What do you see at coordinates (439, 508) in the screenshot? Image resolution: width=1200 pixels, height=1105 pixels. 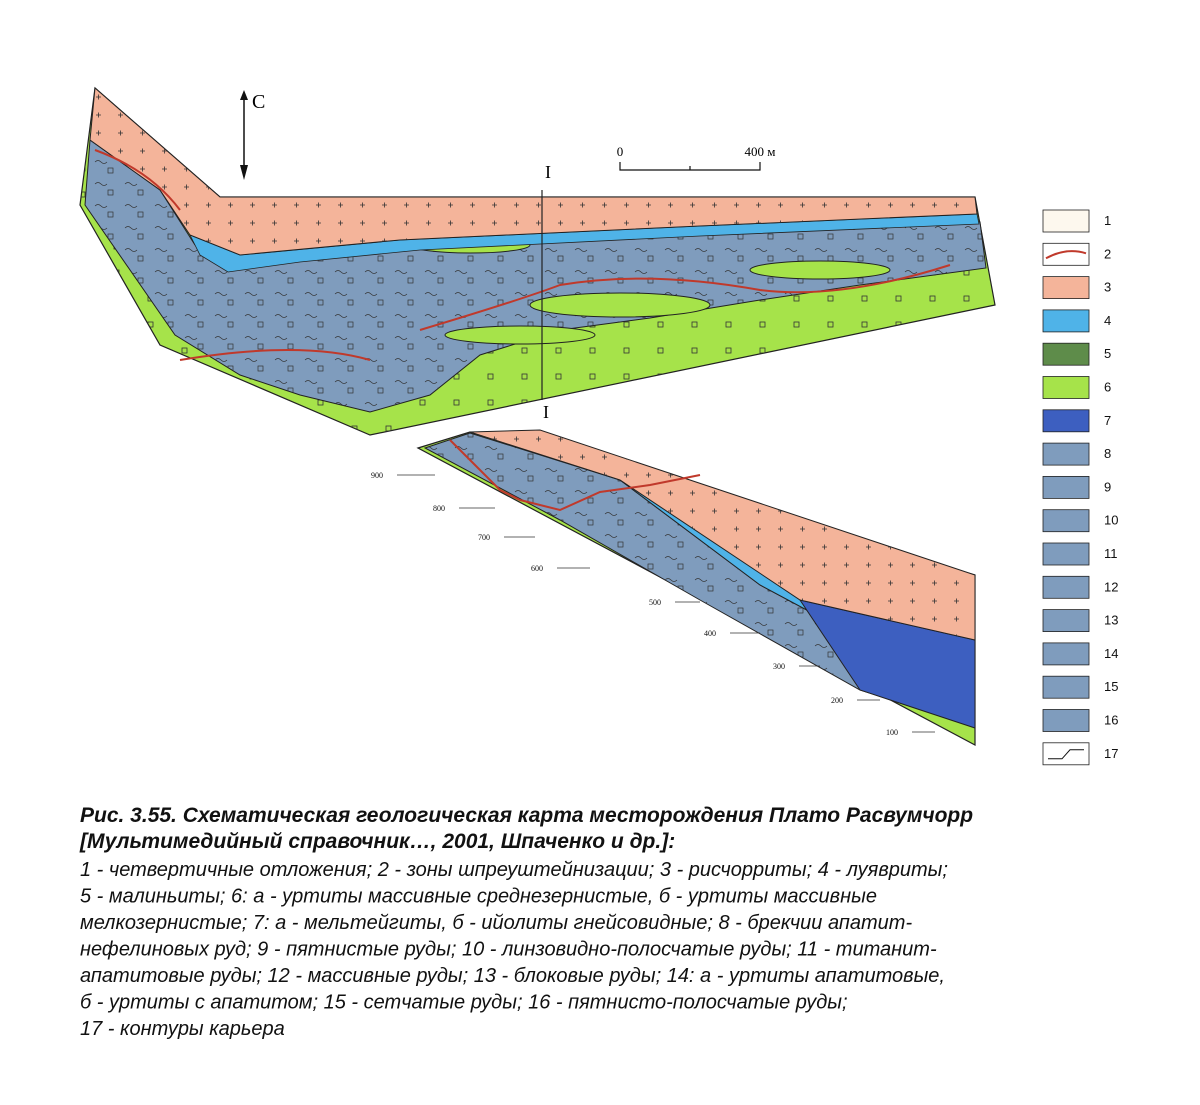 I see `elevation-label: 800` at bounding box center [439, 508].